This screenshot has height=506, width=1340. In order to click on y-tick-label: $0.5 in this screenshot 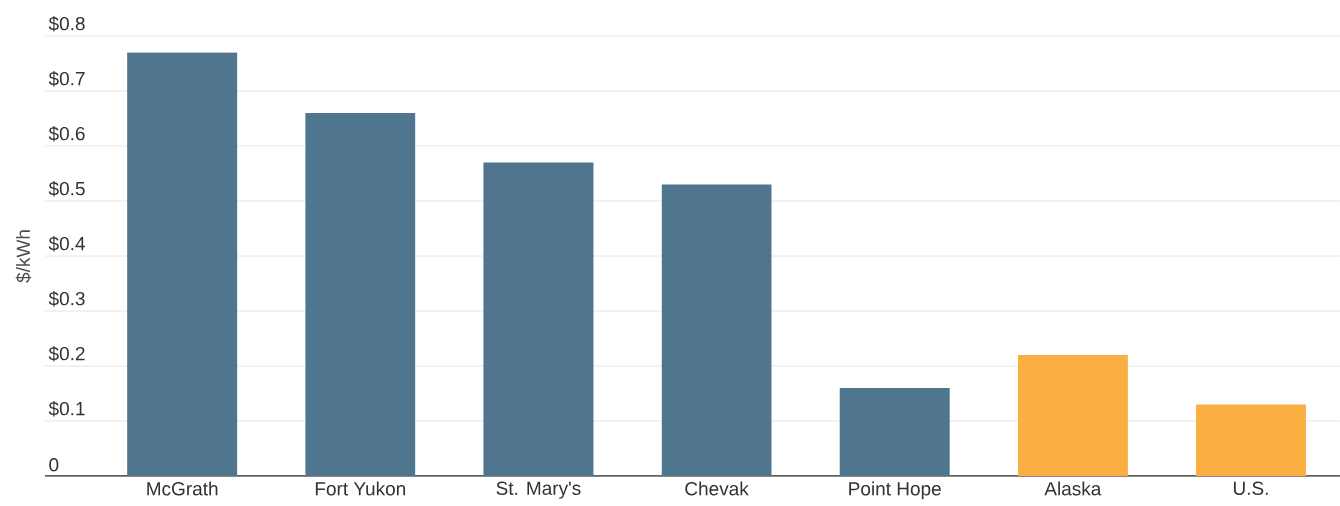, I will do `click(66, 189)`.